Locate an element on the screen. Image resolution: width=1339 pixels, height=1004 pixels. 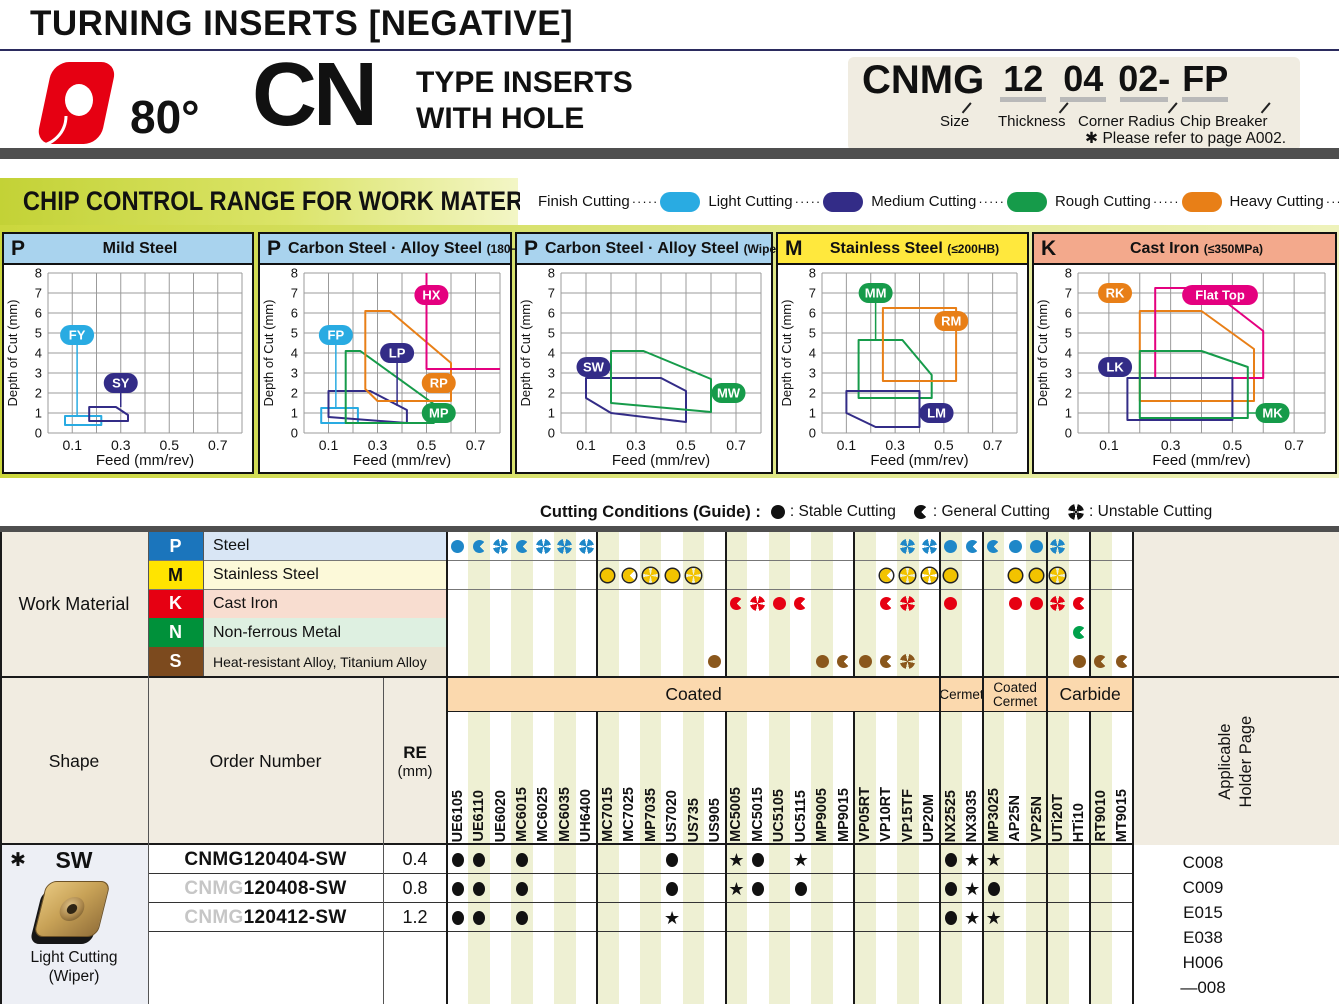
grade-cell-MP3025 is located at coordinates (993, 546).